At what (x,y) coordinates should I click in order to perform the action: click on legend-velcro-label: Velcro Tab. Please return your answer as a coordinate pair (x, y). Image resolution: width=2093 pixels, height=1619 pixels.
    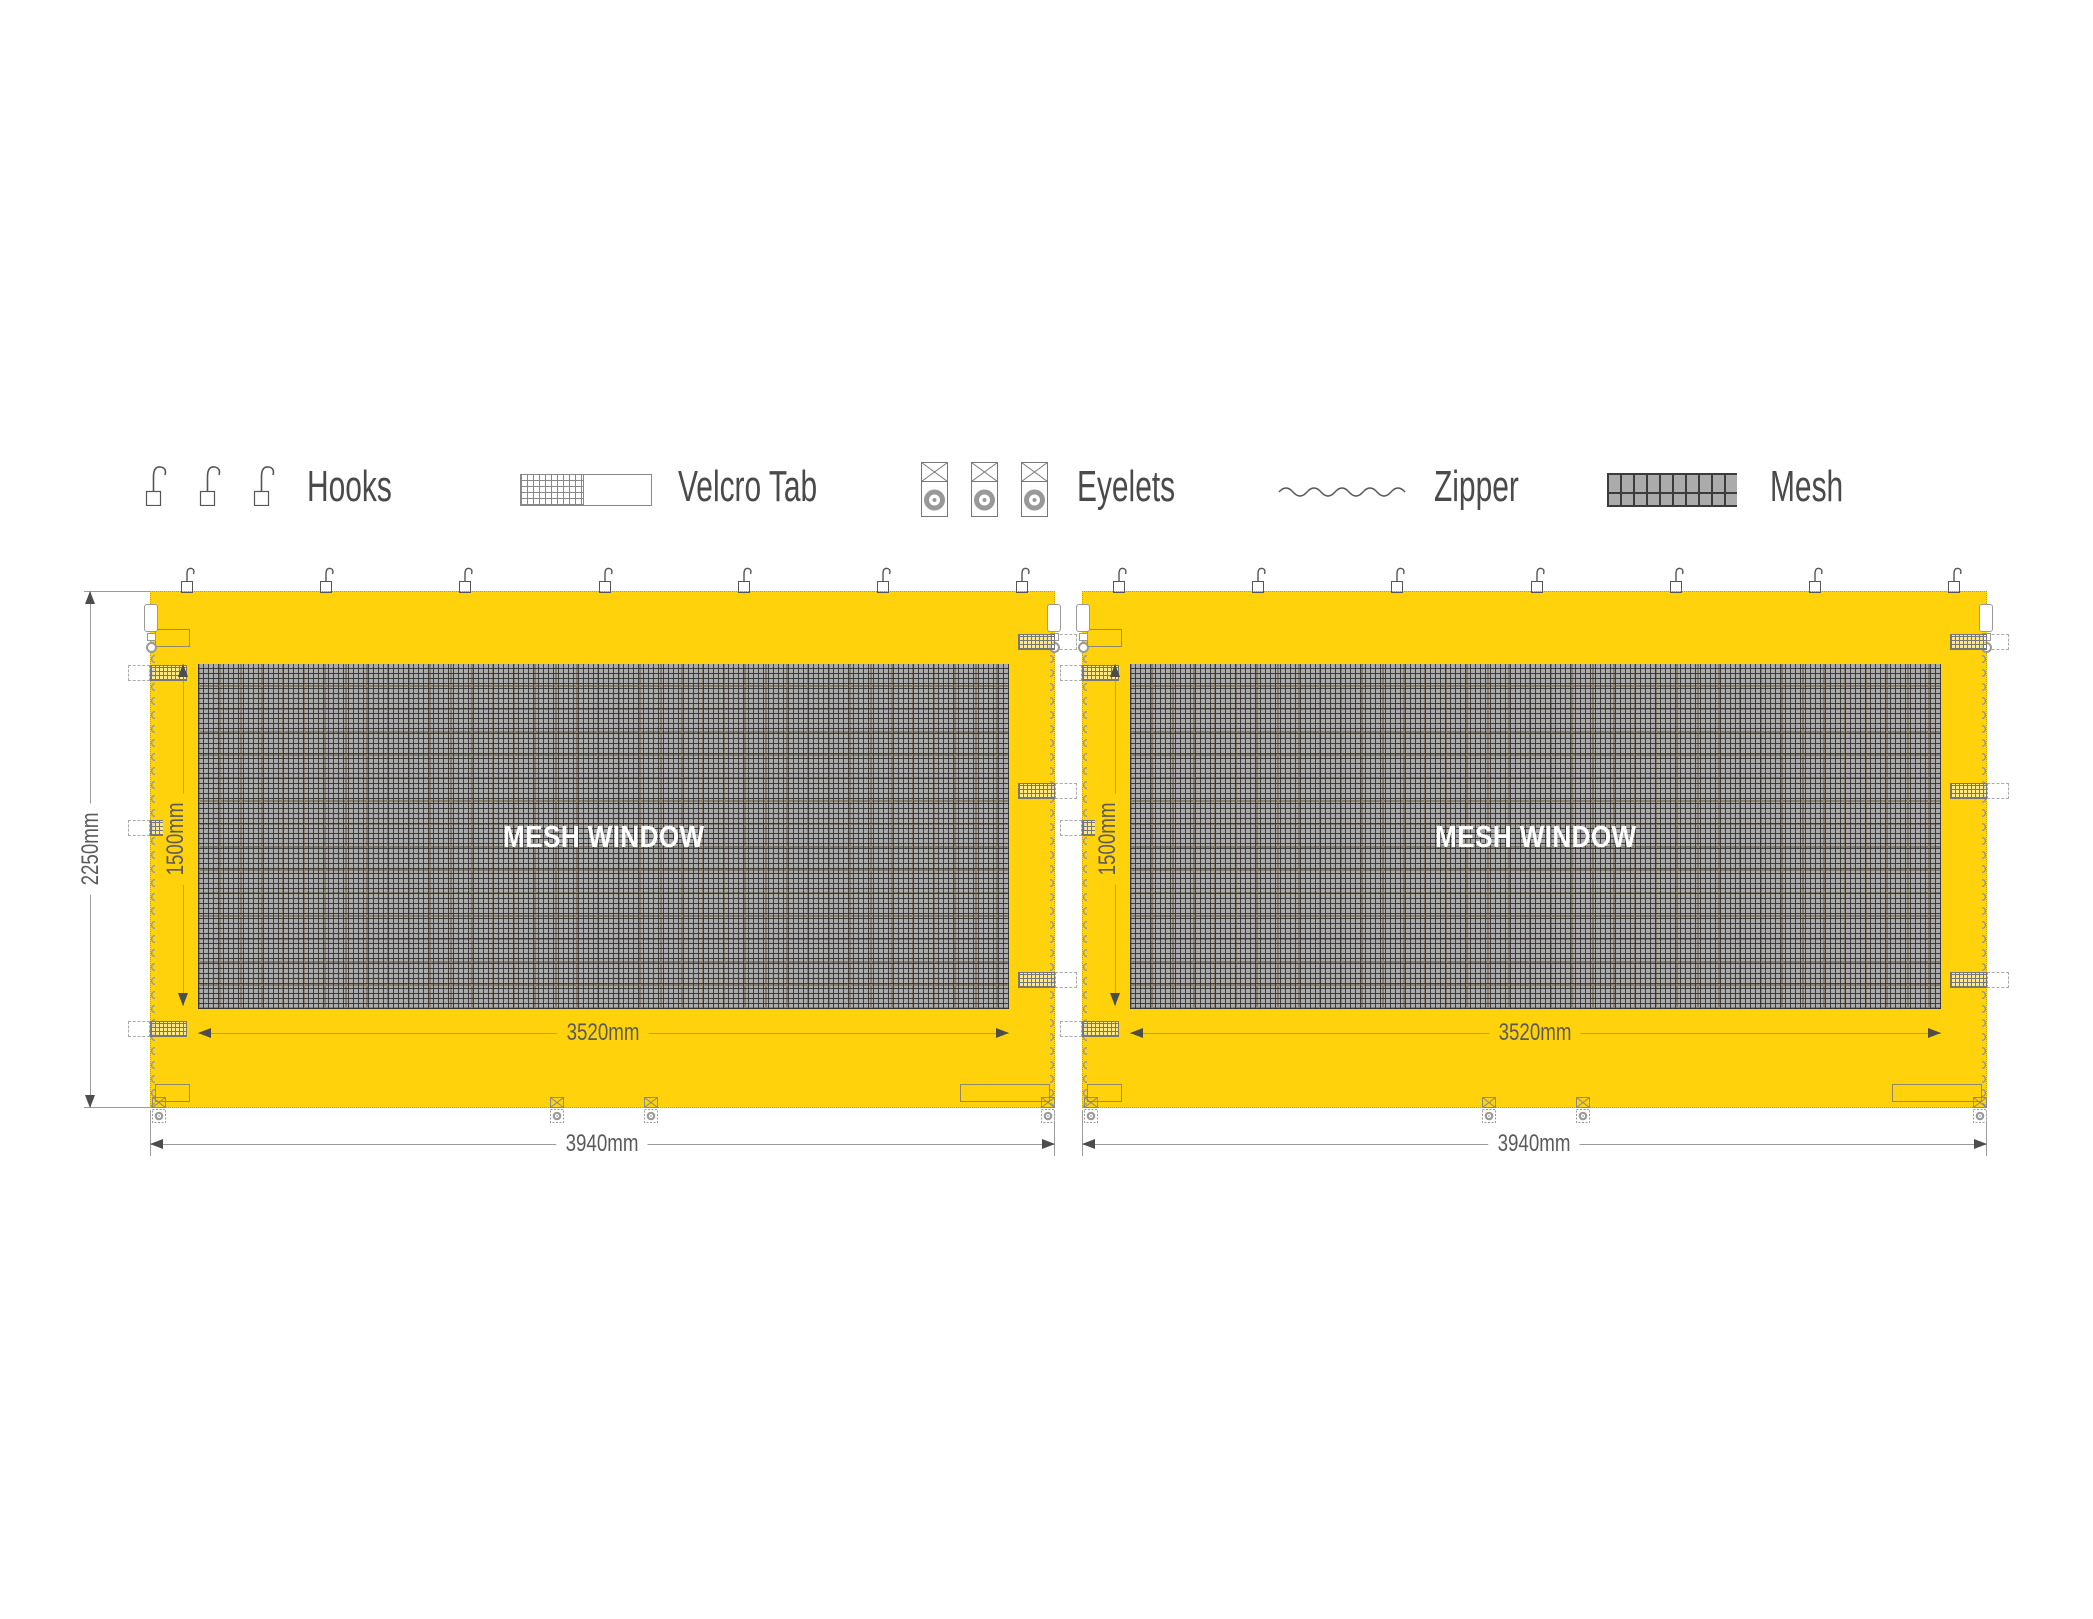
    Looking at the image, I should click on (748, 486).